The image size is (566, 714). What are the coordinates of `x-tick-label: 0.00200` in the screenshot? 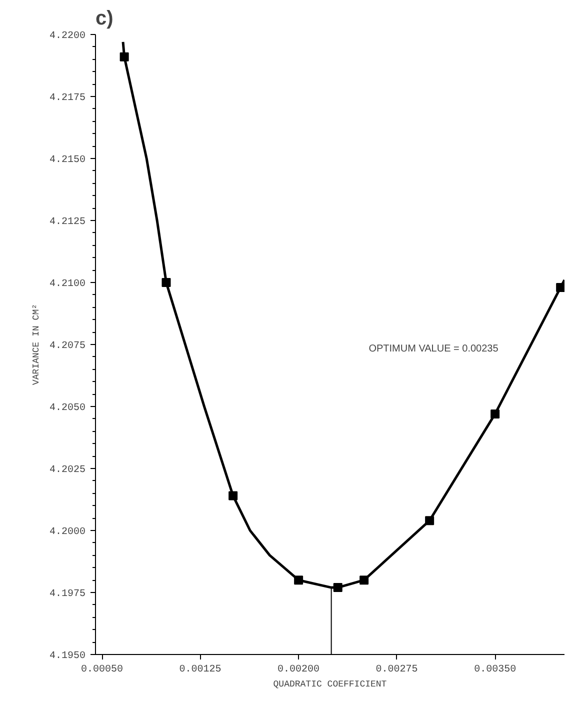 It's located at (299, 670).